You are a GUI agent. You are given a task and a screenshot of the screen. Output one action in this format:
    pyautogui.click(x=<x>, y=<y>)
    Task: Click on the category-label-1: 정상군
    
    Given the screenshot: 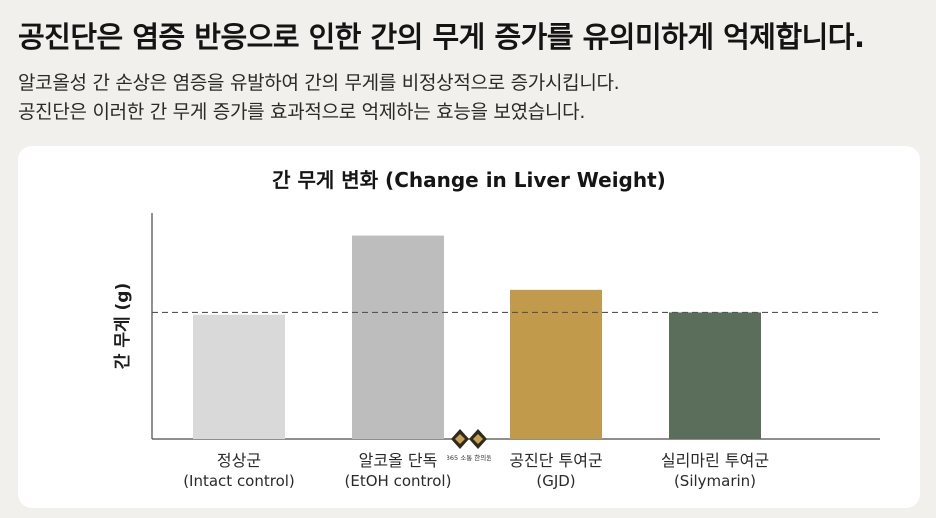 What is the action you would take?
    pyautogui.click(x=239, y=460)
    